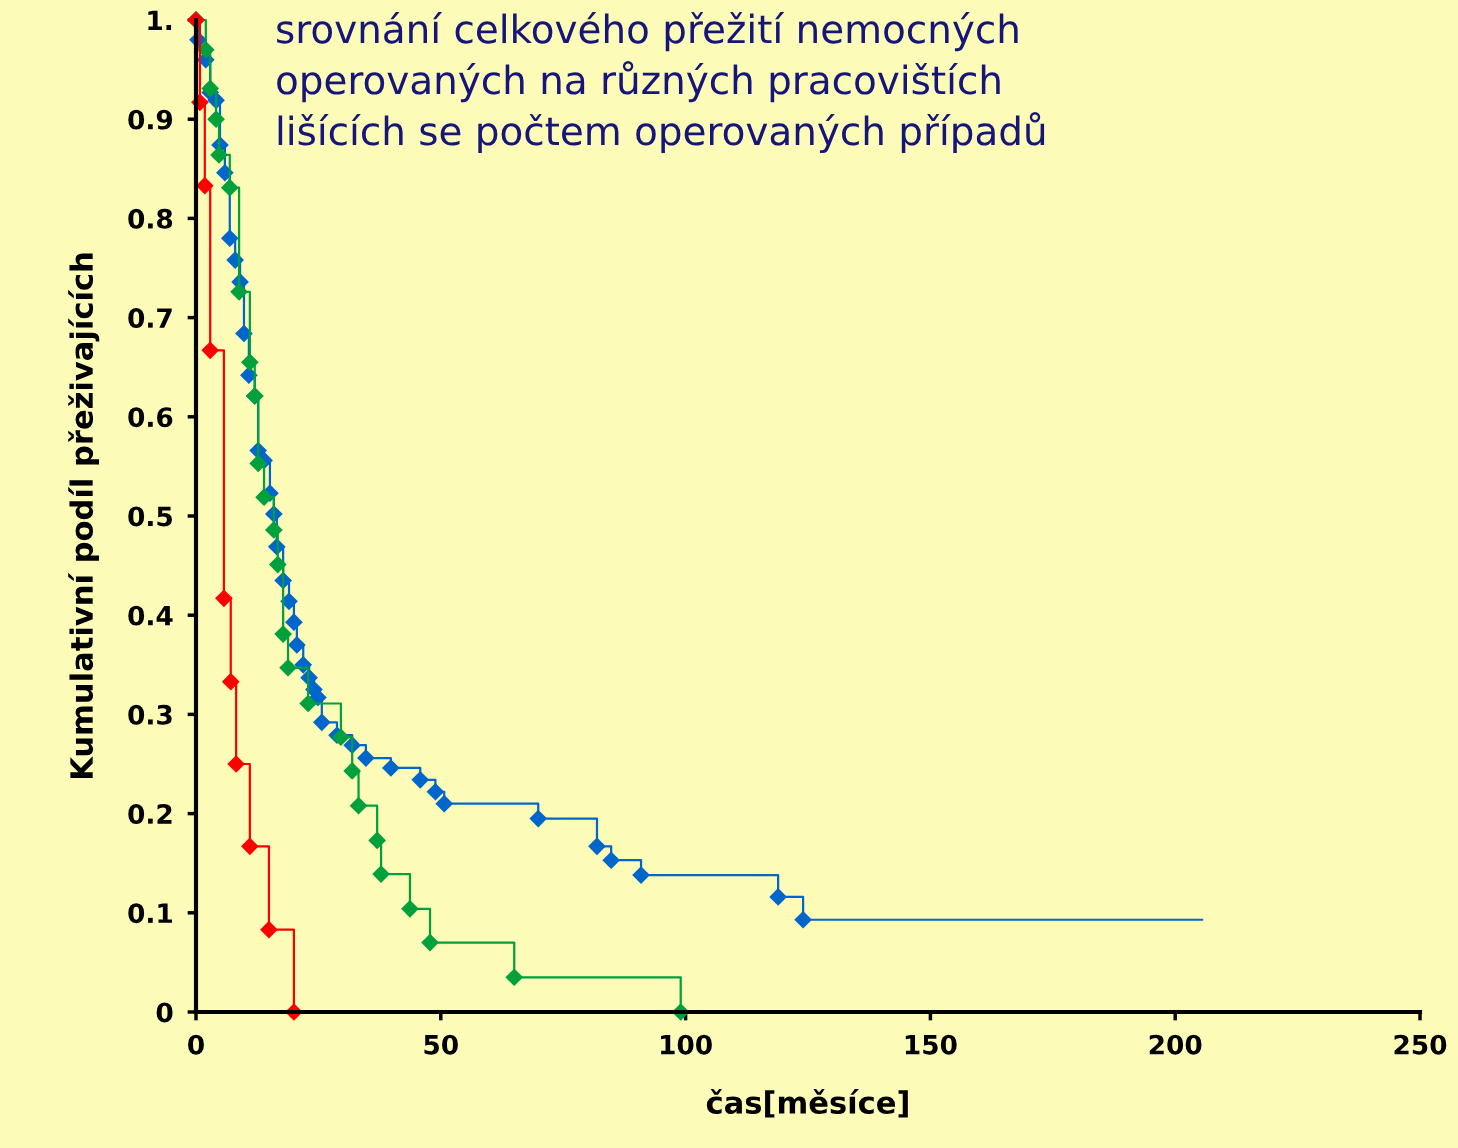 The height and width of the screenshot is (1148, 1458). Describe the element at coordinates (441, 1044) in the screenshot. I see `x-tick-label: 50` at that location.